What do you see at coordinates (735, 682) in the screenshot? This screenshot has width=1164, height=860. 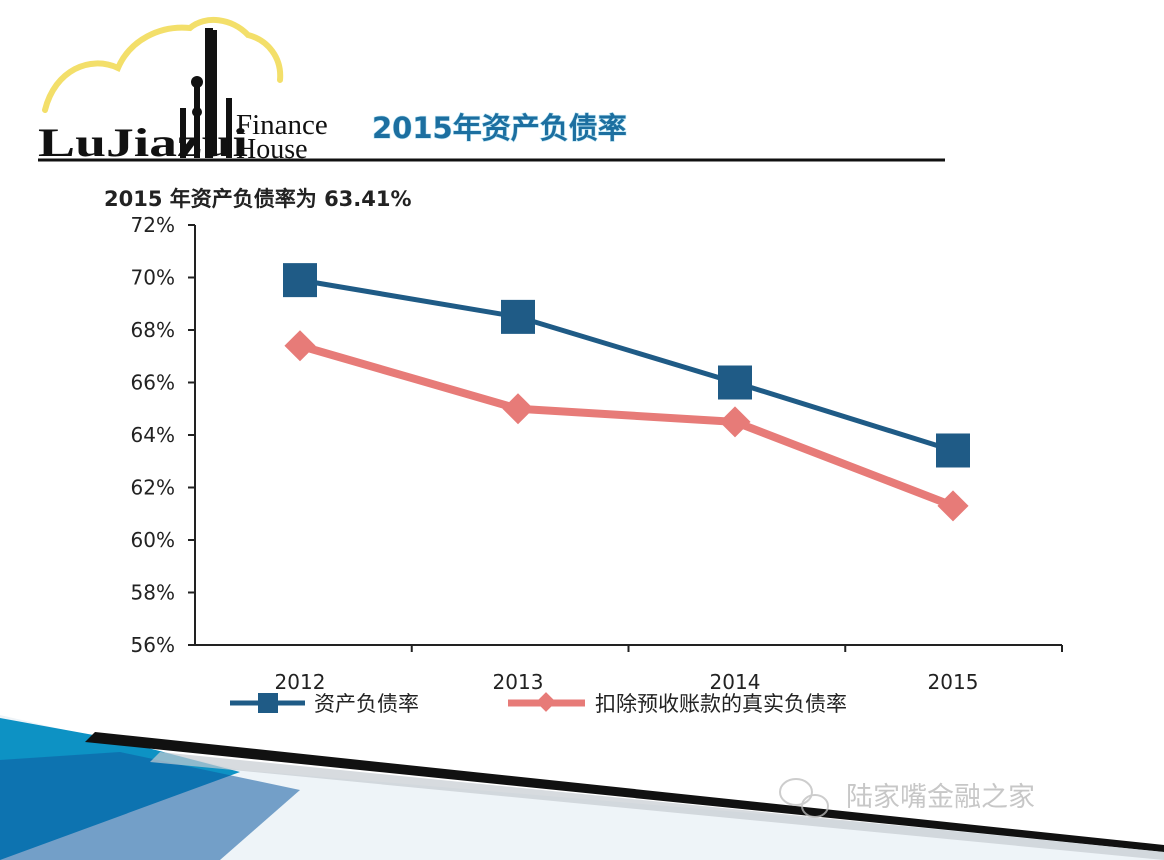 I see `x-tick-label: 2014` at bounding box center [735, 682].